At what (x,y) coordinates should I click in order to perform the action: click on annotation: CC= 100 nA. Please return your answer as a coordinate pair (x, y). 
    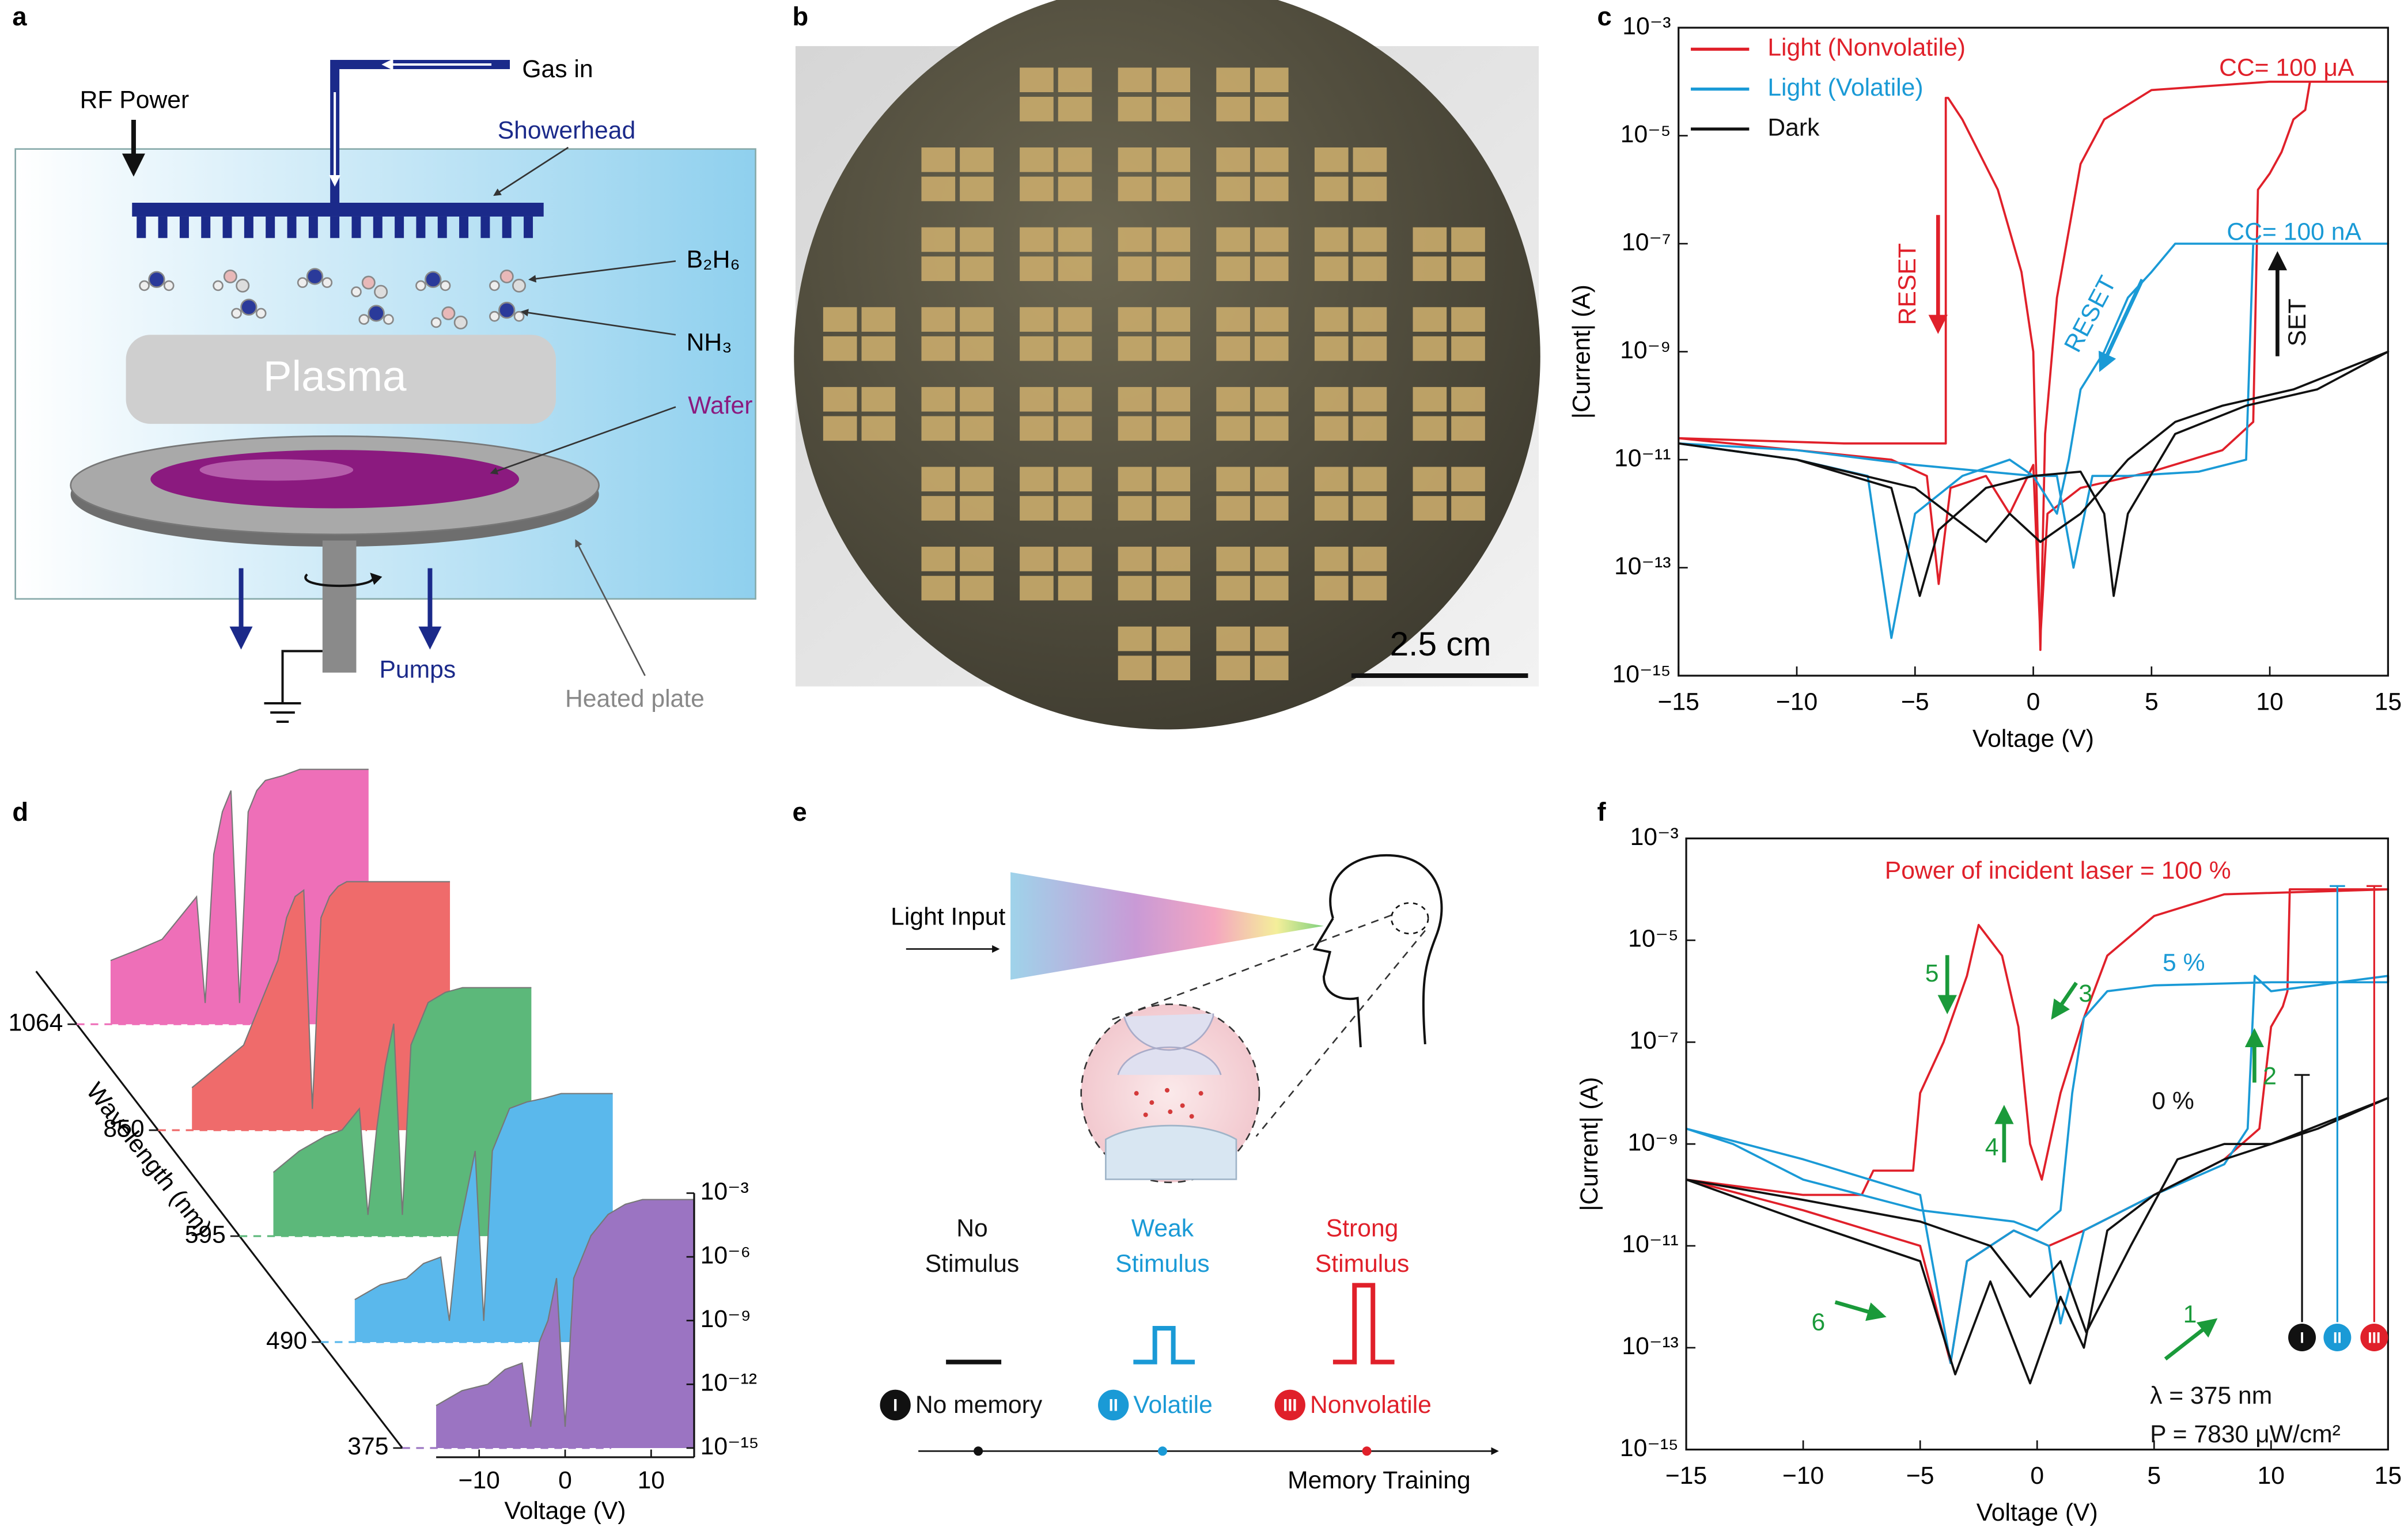
    Looking at the image, I should click on (2294, 232).